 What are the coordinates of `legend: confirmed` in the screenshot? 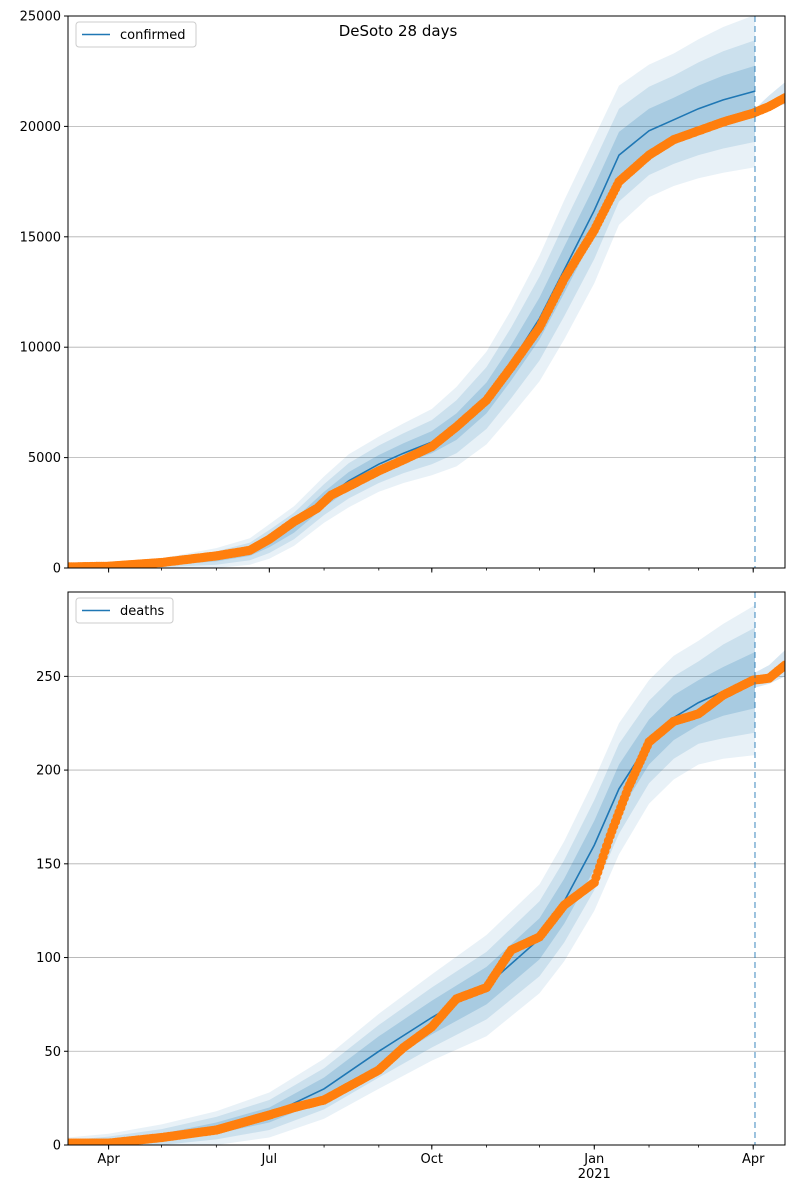 It's located at (136, 34).